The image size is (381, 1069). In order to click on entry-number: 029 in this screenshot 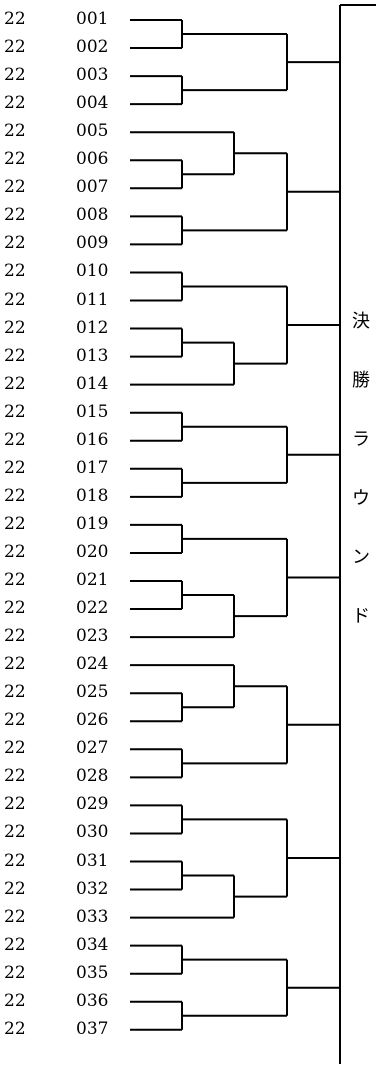, I will do `click(92, 804)`.